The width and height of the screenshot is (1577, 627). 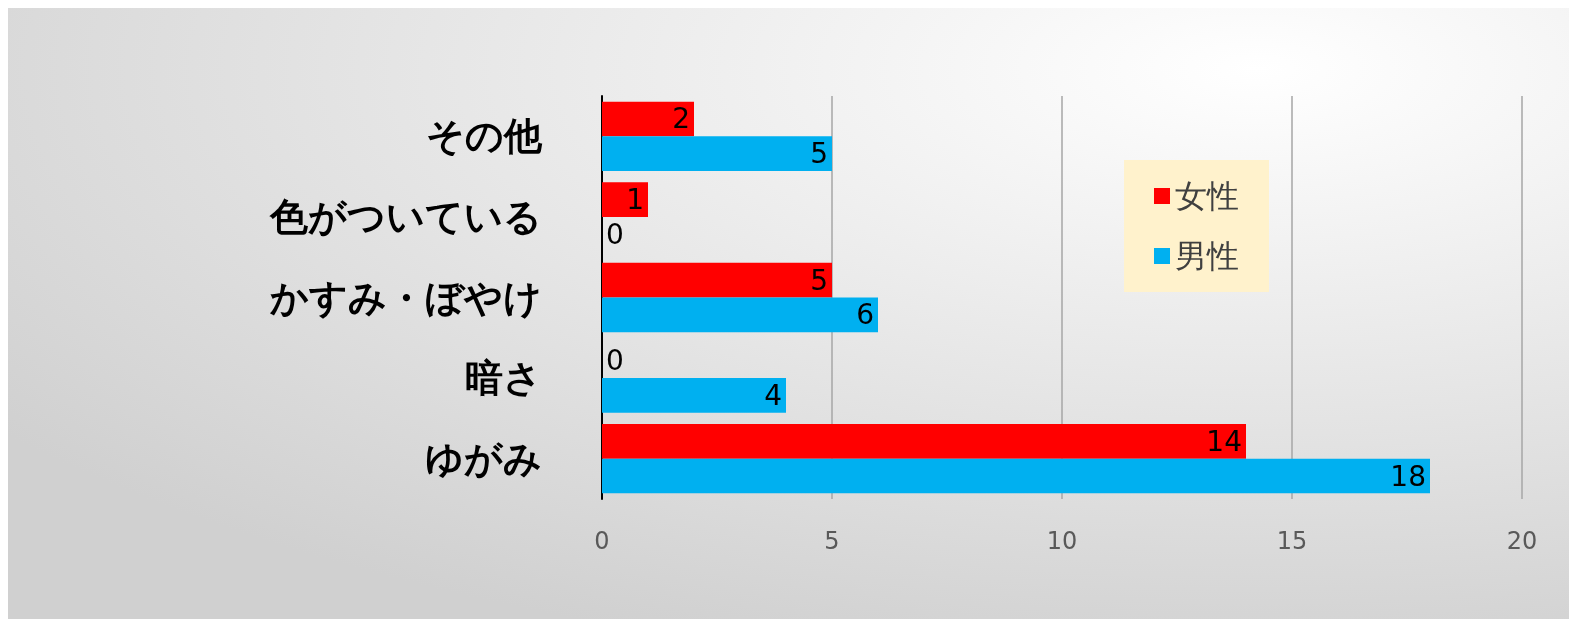 What do you see at coordinates (1062, 541) in the screenshot?
I see `x-tick-label: 10` at bounding box center [1062, 541].